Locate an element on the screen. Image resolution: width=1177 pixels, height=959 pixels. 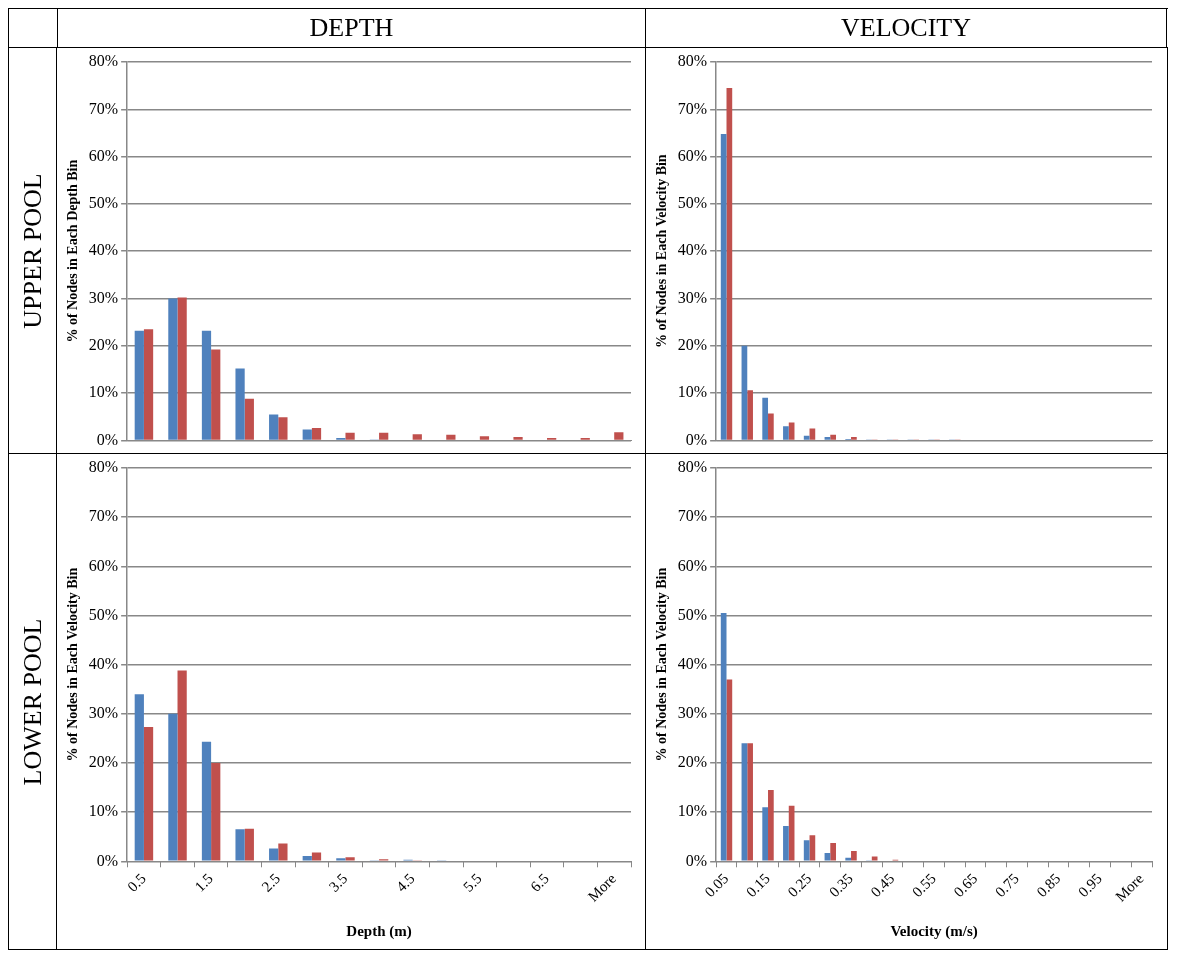
text: UPPER POOL is located at coordinates (32, 250).